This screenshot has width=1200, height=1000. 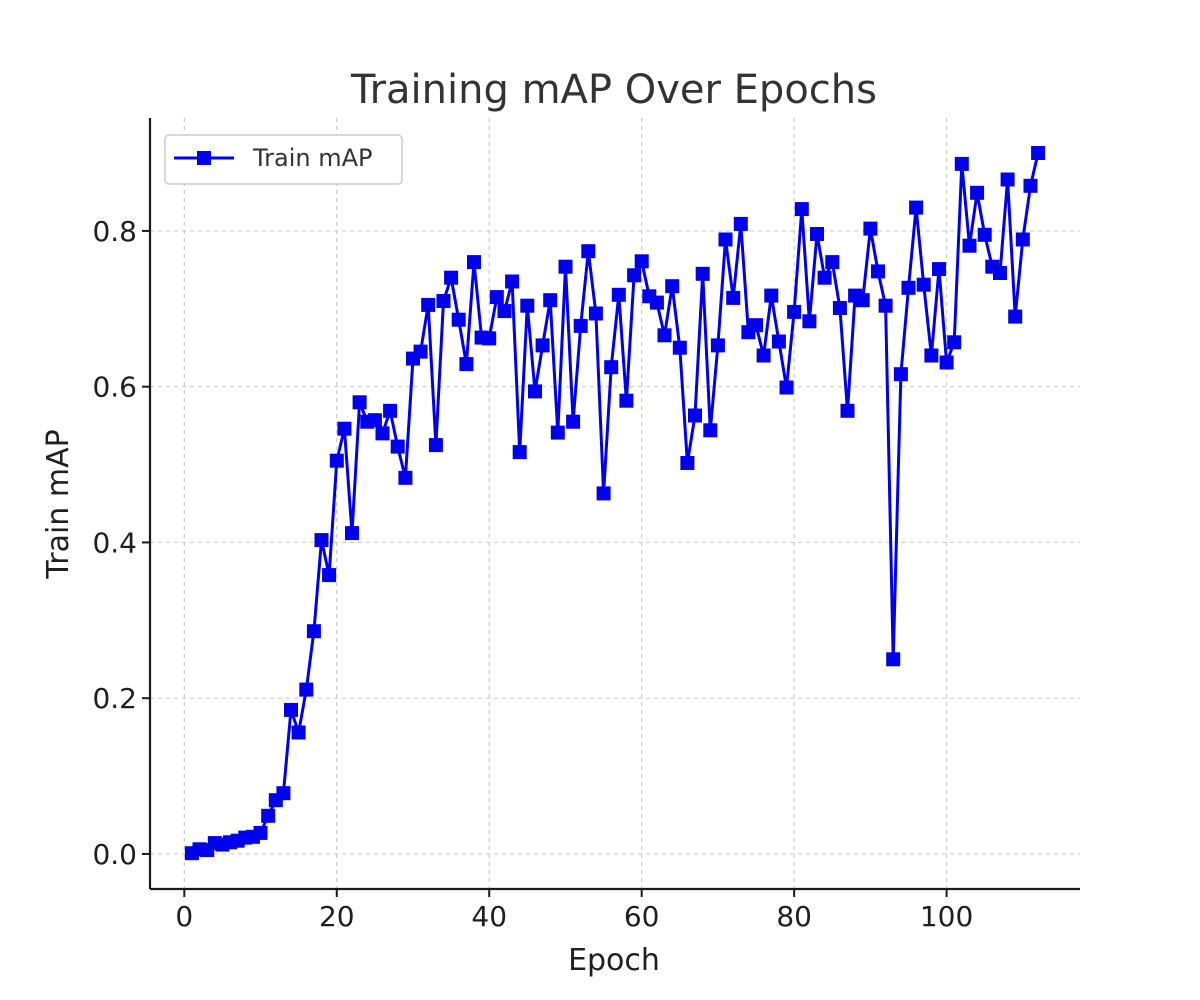 What do you see at coordinates (614, 960) in the screenshot?
I see `x-axis-label: Epoch` at bounding box center [614, 960].